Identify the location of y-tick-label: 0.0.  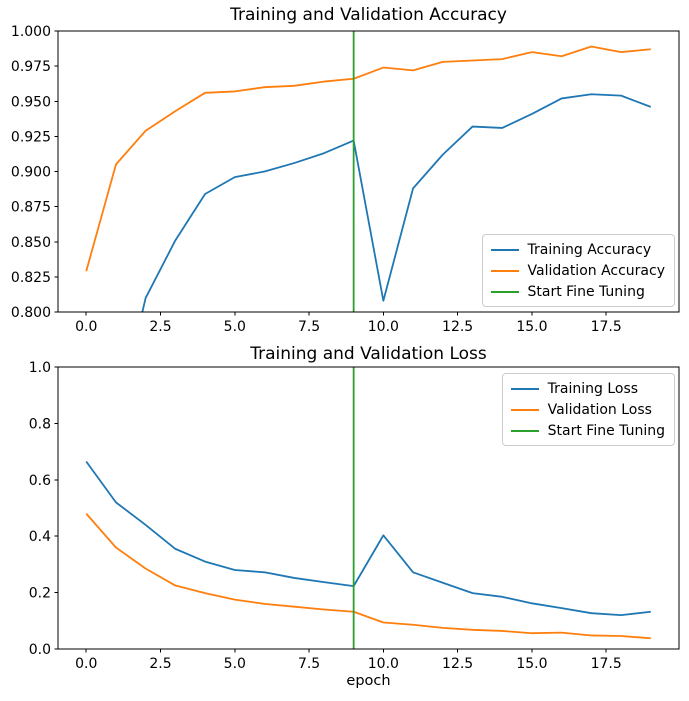
(40, 650).